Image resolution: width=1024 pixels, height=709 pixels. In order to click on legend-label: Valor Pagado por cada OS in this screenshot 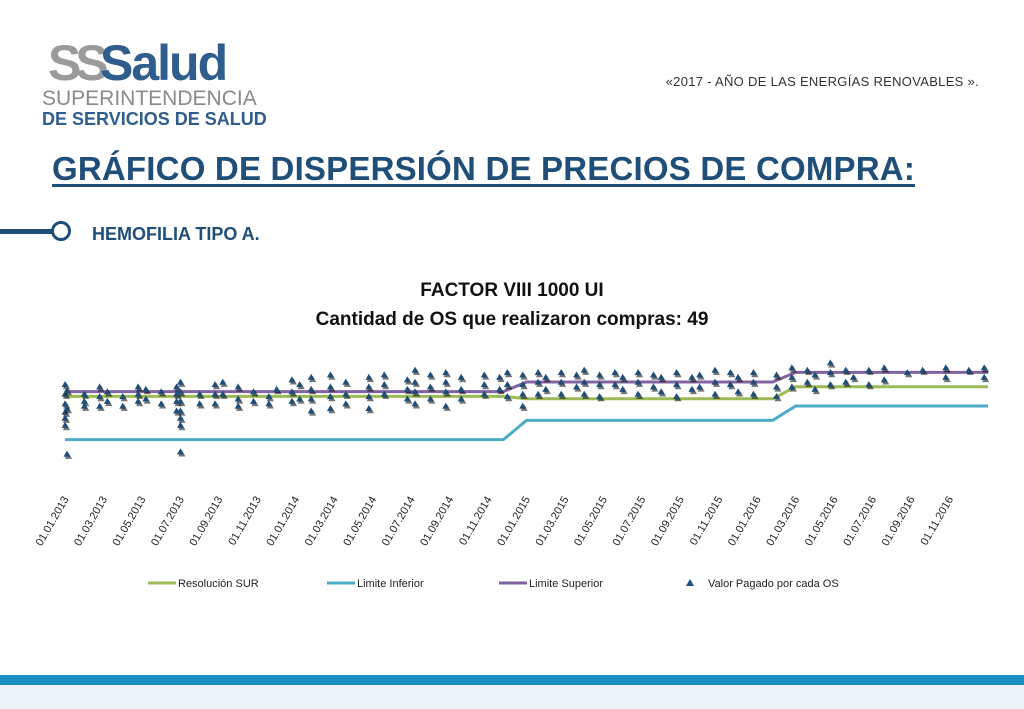, I will do `click(773, 584)`.